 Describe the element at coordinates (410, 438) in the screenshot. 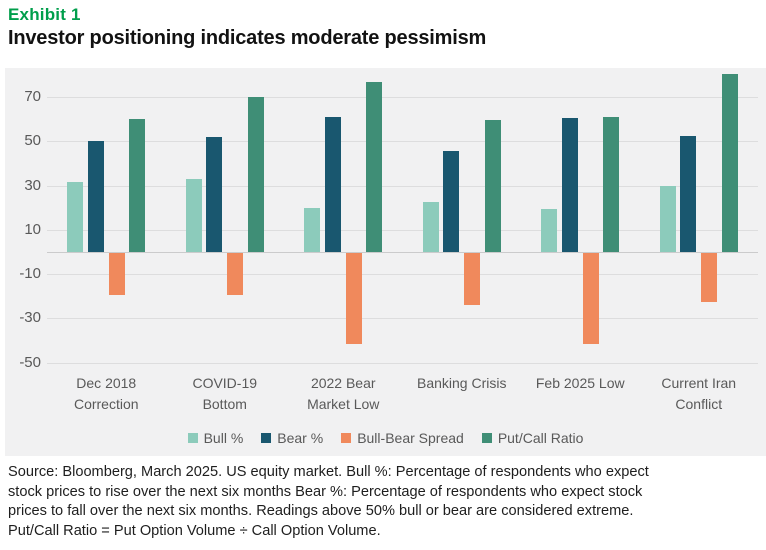

I see `legend-label: Bull-Bear Spread` at that location.